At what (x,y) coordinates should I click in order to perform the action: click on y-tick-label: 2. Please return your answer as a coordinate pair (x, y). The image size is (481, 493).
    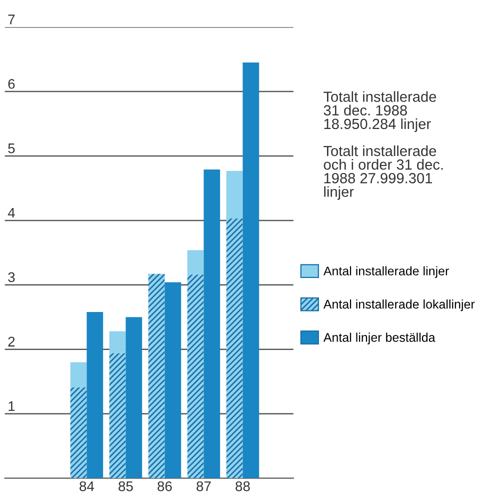
    Looking at the image, I should click on (11, 341).